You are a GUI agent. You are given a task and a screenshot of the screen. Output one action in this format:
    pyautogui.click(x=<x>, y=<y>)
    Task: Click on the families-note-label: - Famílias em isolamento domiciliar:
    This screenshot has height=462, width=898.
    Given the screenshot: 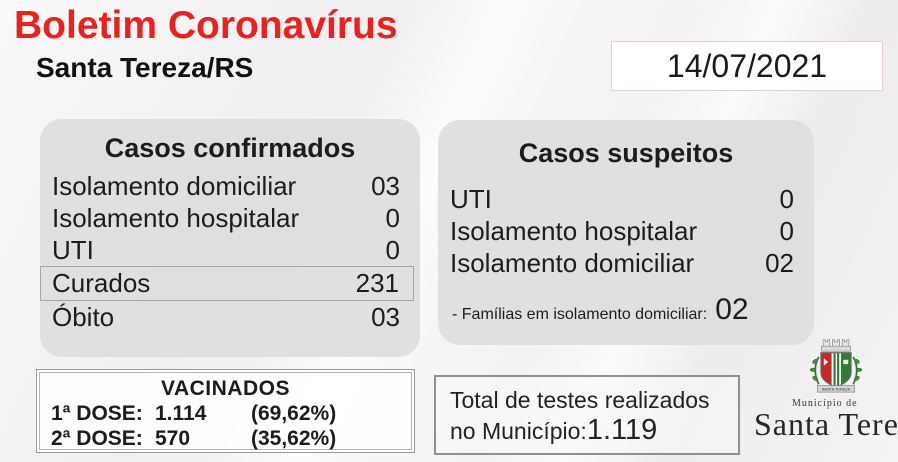 What is the action you would take?
    pyautogui.click(x=580, y=314)
    